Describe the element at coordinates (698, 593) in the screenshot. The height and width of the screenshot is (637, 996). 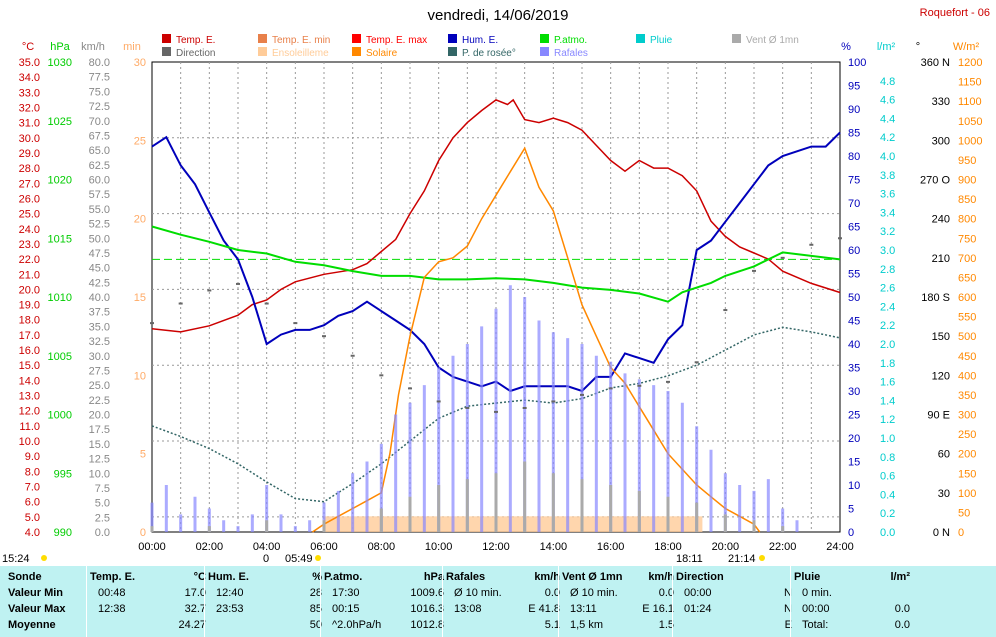
I see `group-cell-label: 00:00` at that location.